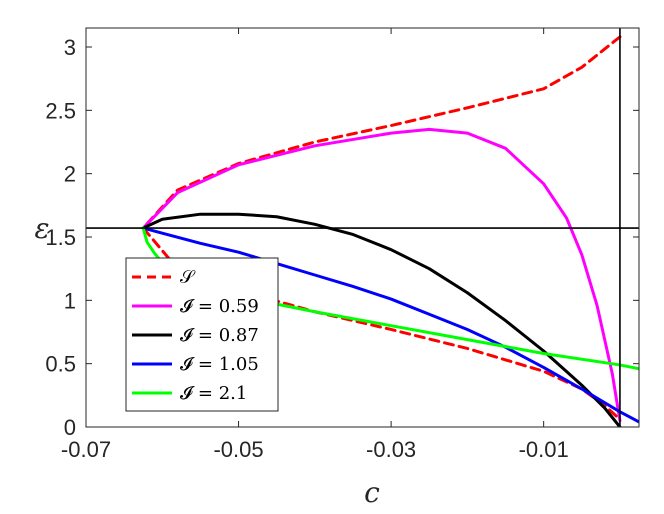 The image size is (664, 514). Describe the element at coordinates (238, 449) in the screenshot. I see `x-tick-label: -0.05` at that location.